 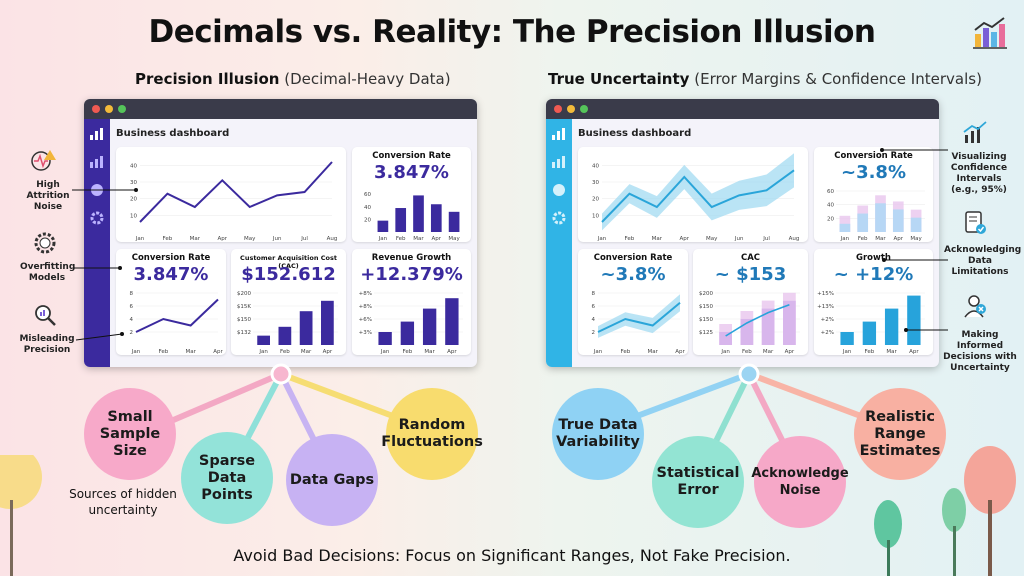 I want to click on bar-chart-icon, so click(x=990, y=33).